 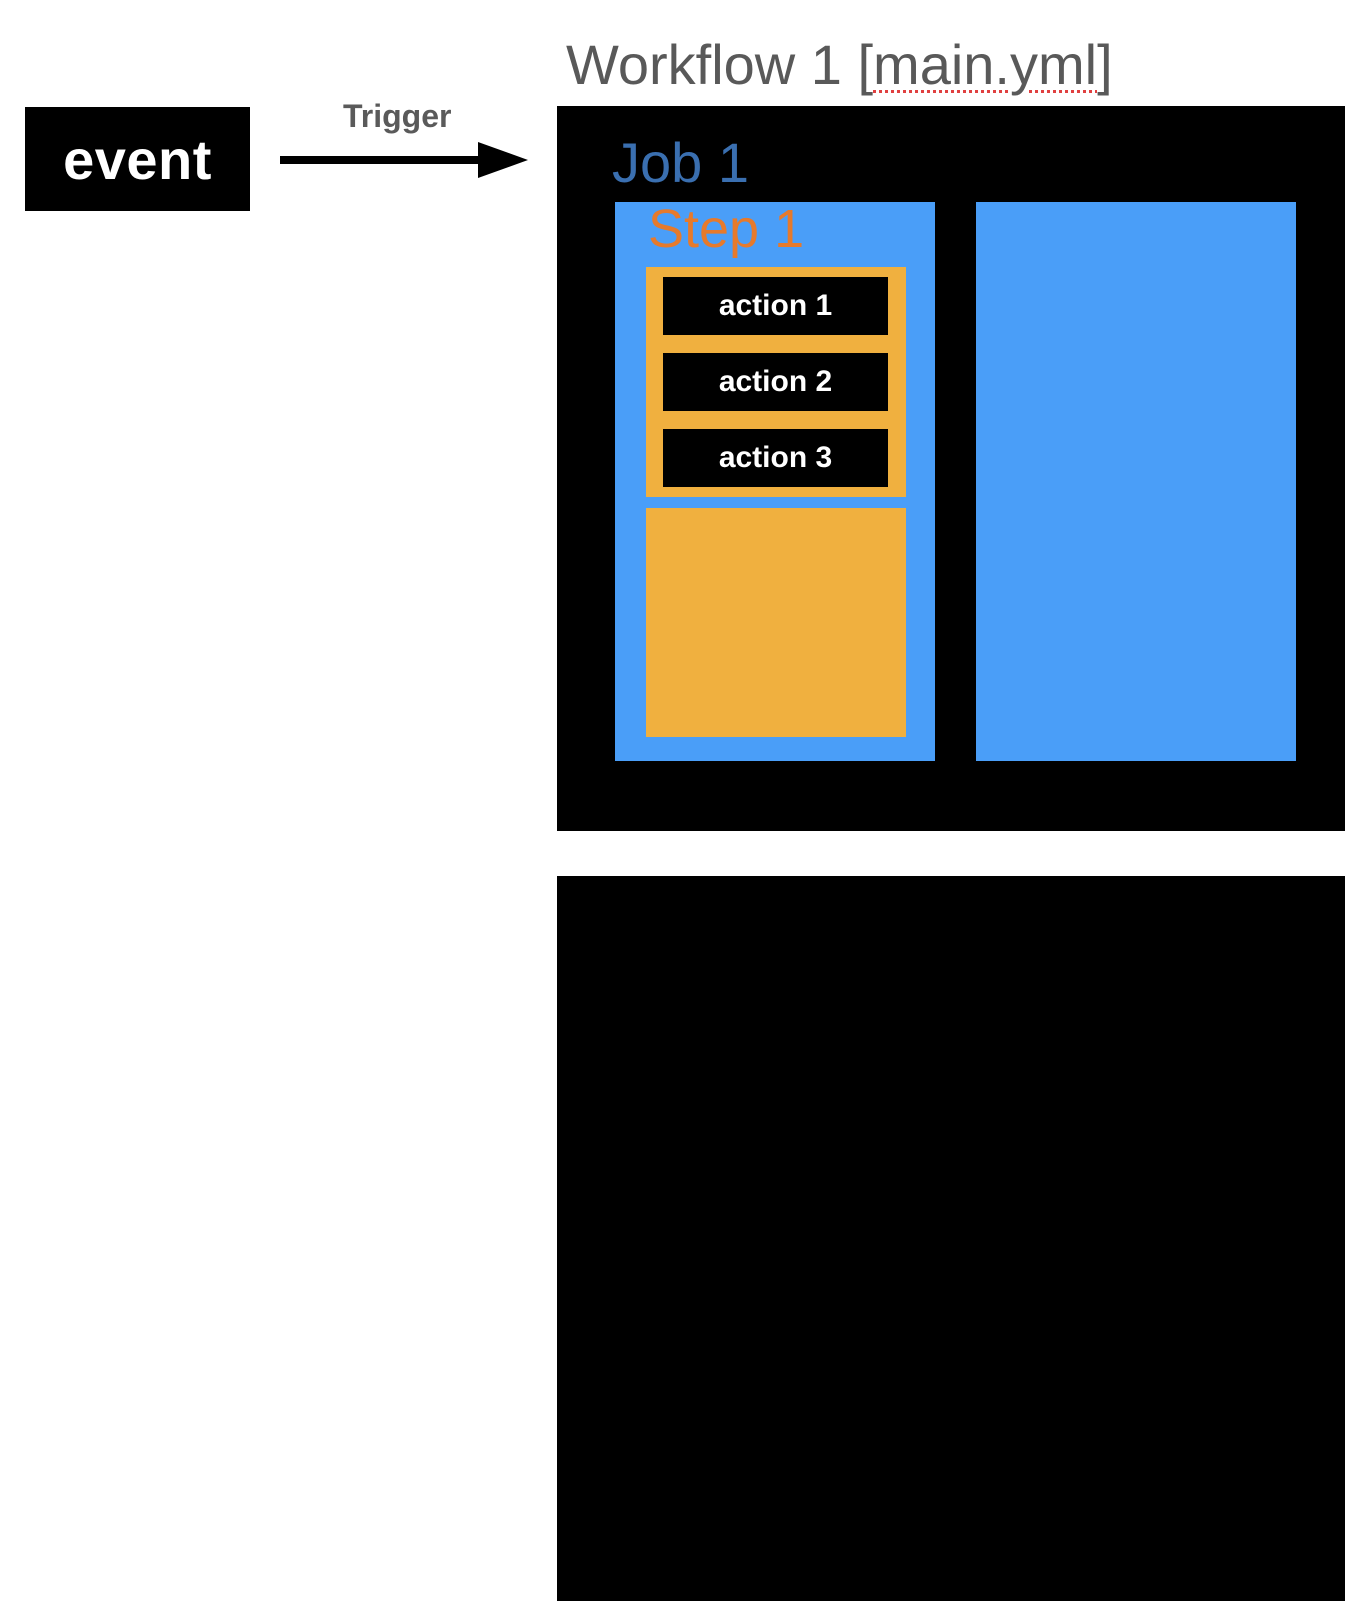 What do you see at coordinates (680, 162) in the screenshot?
I see `job-title: Job 1` at bounding box center [680, 162].